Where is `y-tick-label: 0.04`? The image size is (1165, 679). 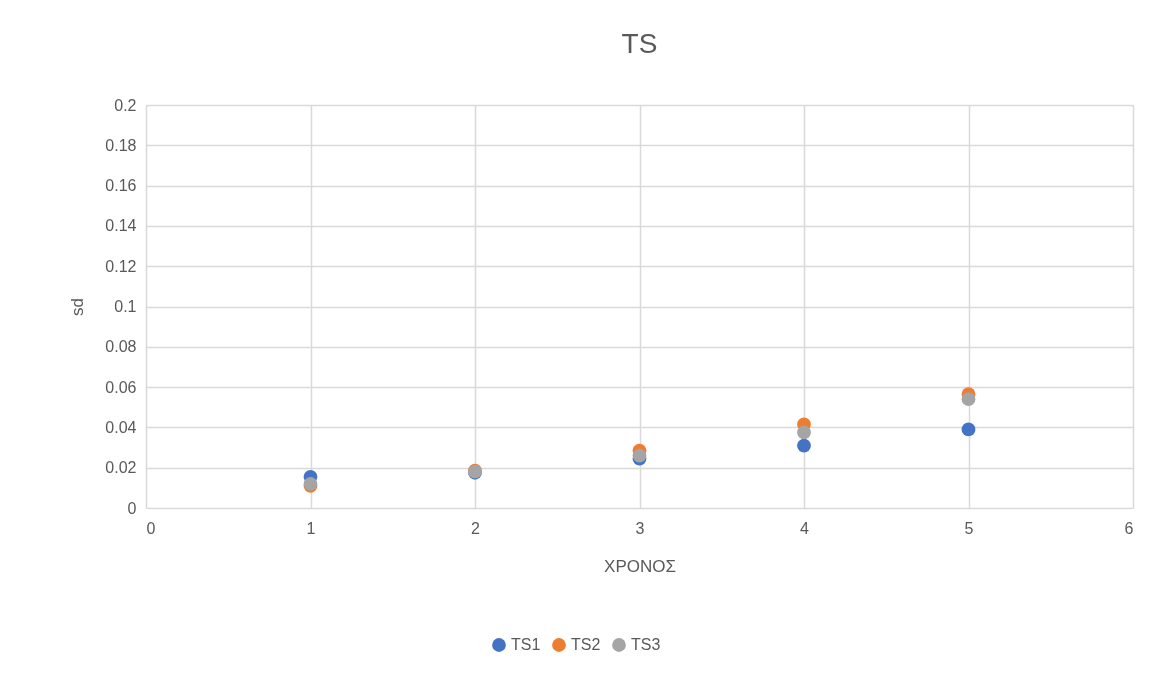 y-tick-label: 0.04 is located at coordinates (121, 427).